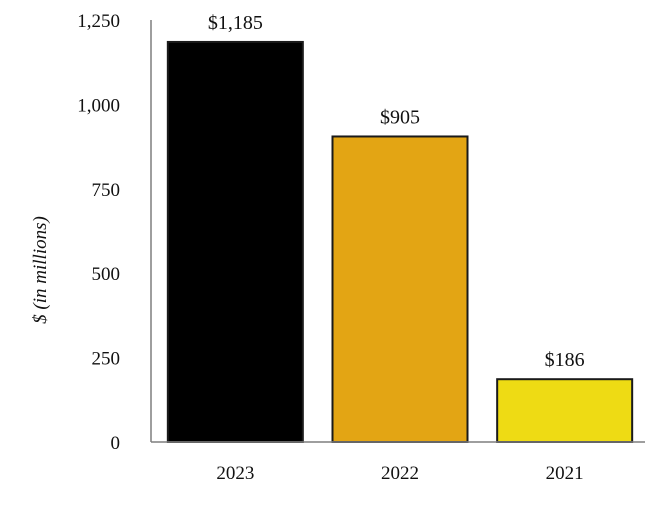  I want to click on x-tick-label-2022: 2022, so click(400, 473).